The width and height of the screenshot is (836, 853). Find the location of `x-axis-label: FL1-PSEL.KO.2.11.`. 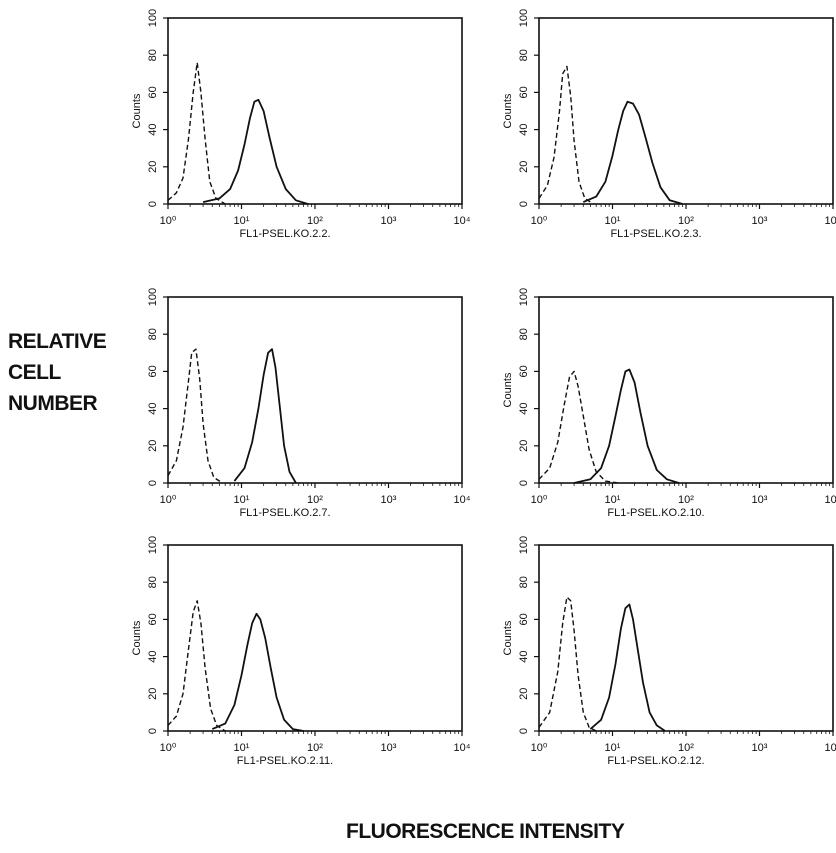

x-axis-label: FL1-PSEL.KO.2.11. is located at coordinates (285, 761).